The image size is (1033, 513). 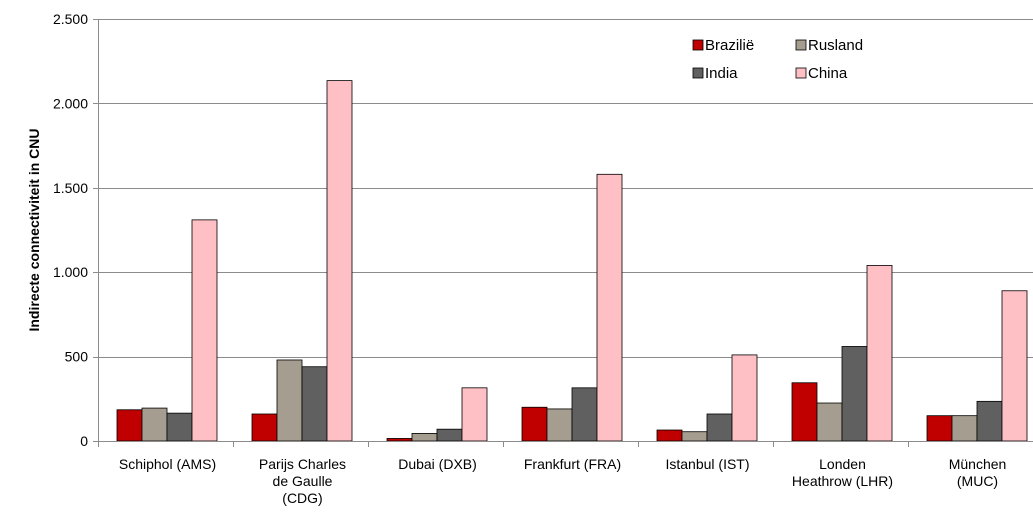 I want to click on legend-swatch-brazili, so click(x=698, y=45).